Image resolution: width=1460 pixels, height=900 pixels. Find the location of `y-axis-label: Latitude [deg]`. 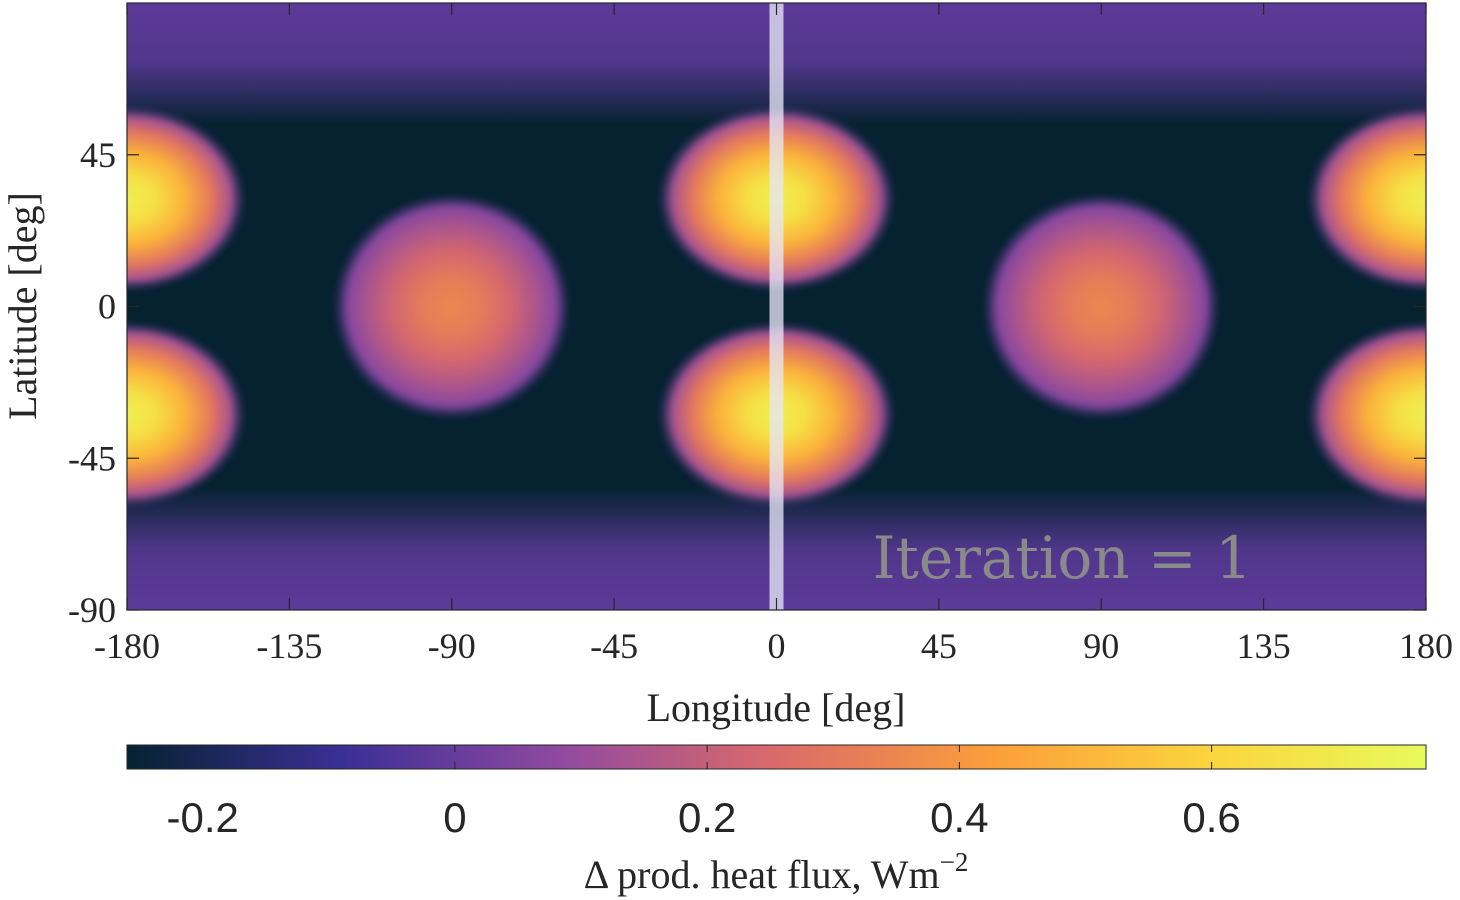

y-axis-label: Latitude [deg] is located at coordinates (22, 306).